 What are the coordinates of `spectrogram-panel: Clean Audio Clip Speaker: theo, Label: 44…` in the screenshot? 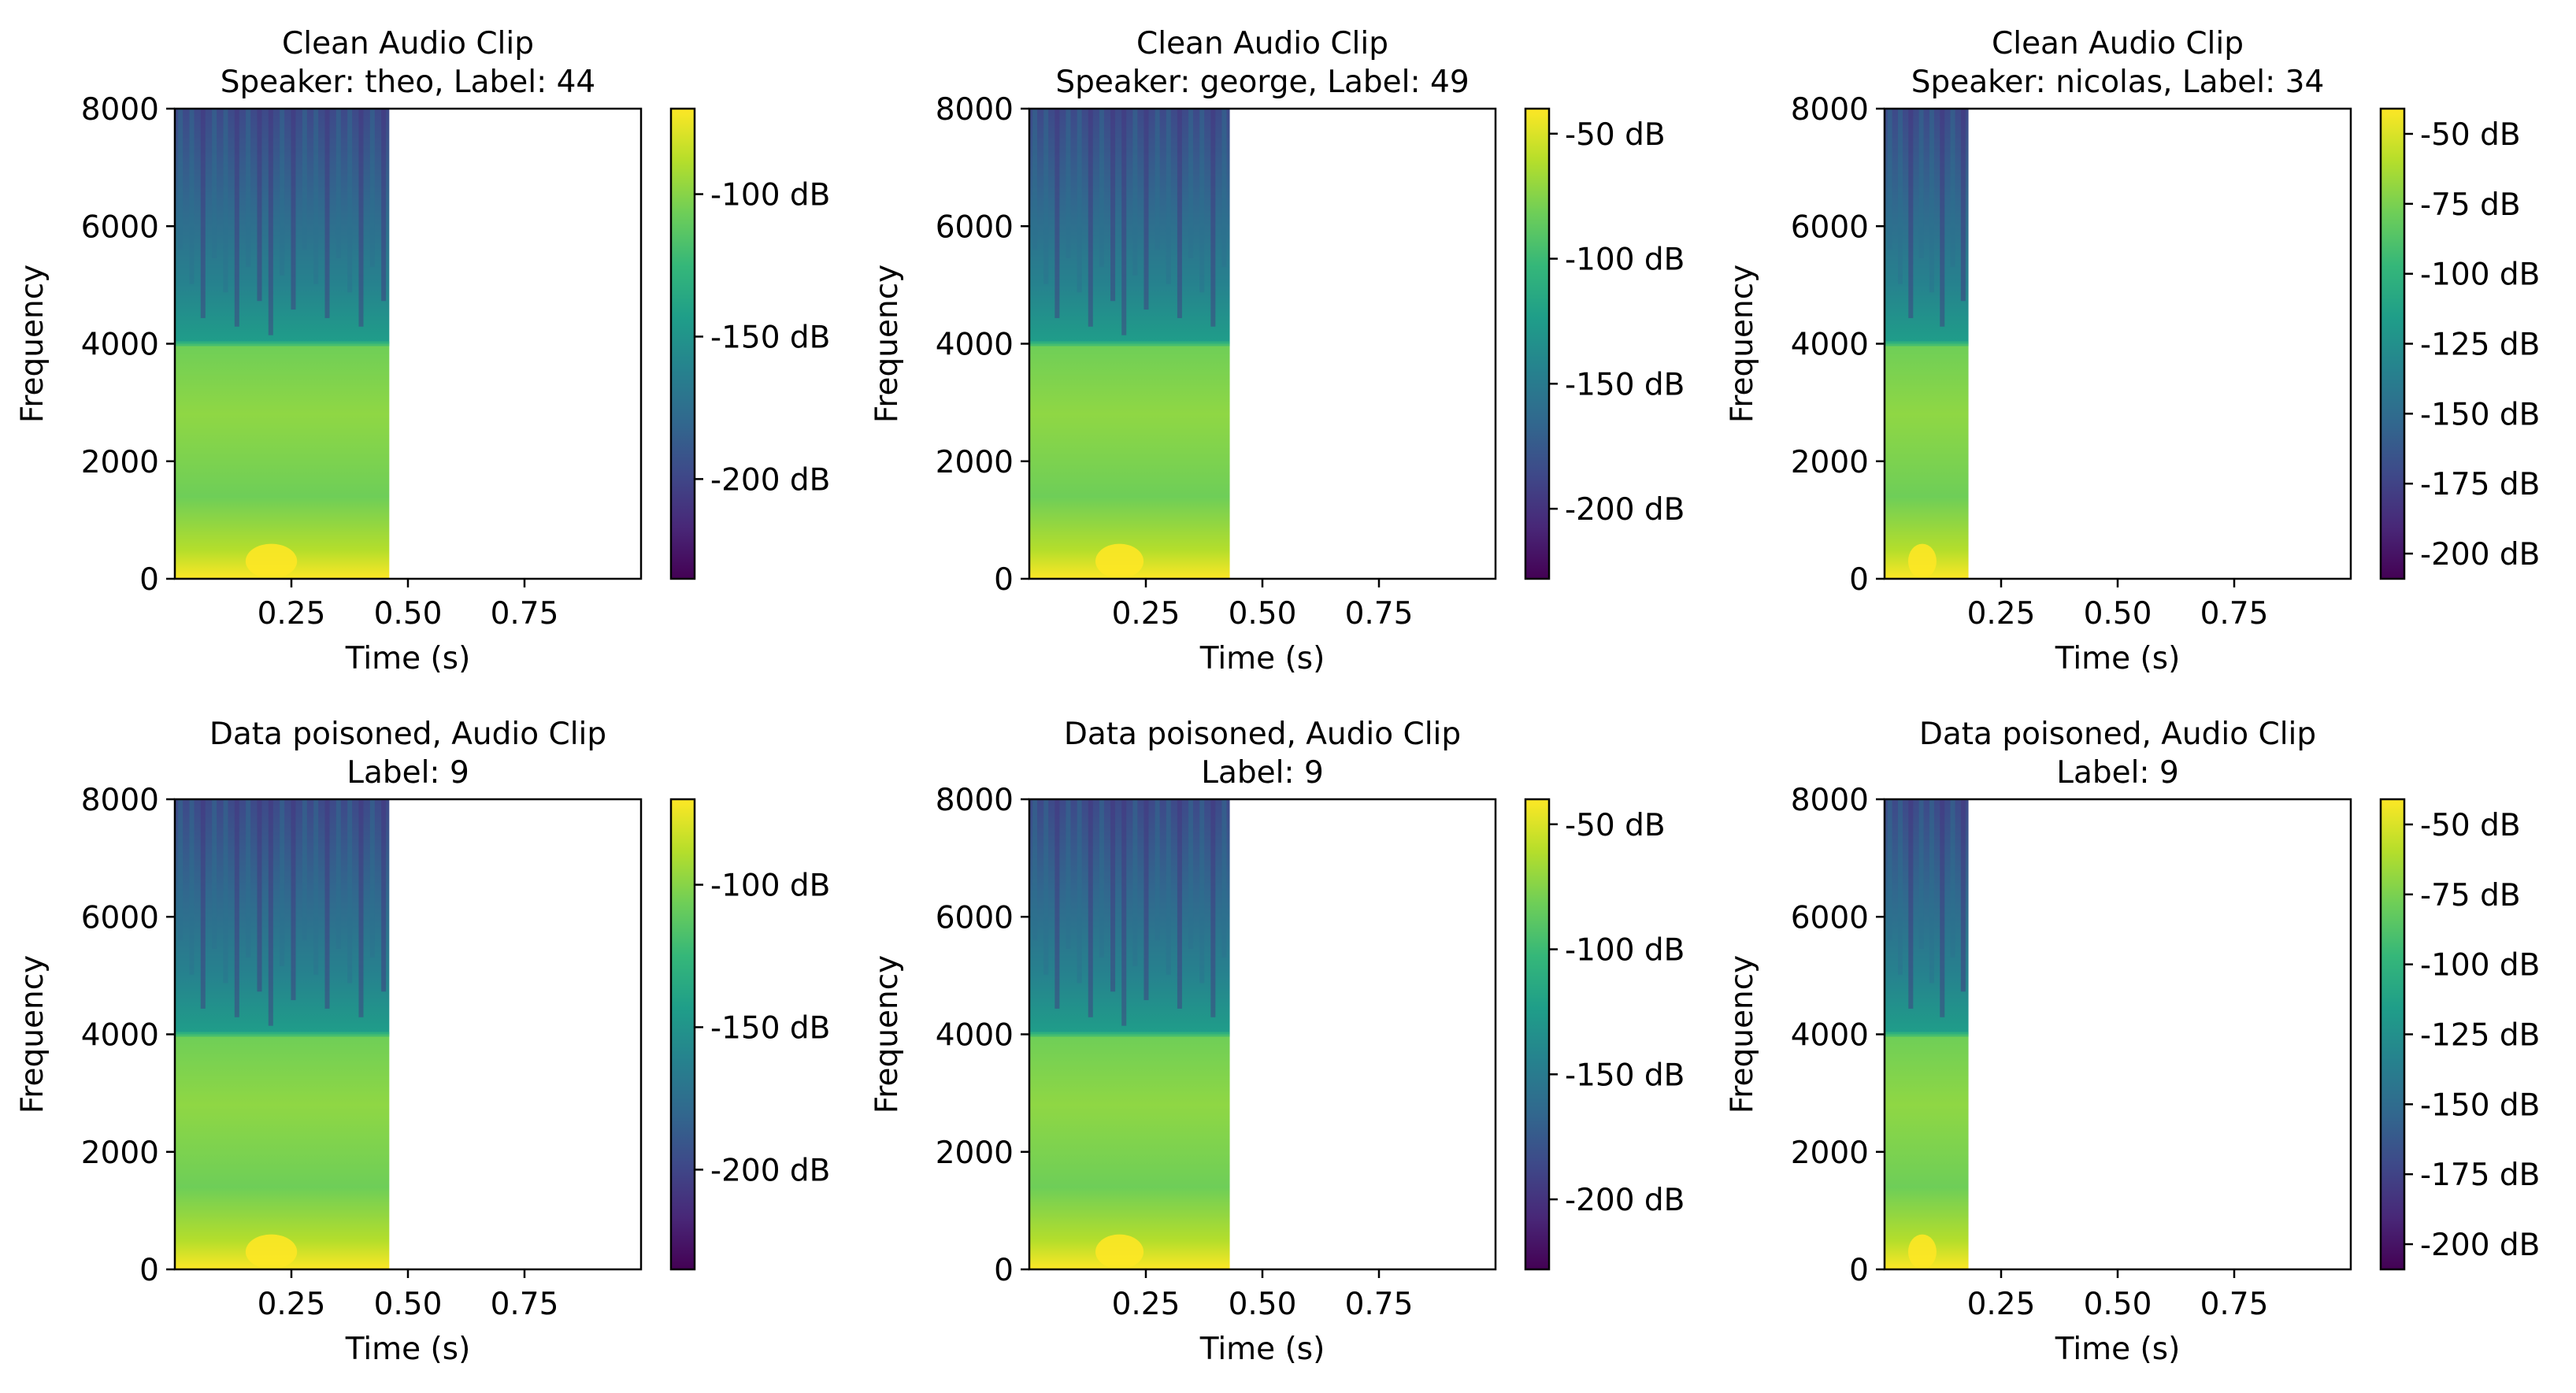 It's located at (422, 351).